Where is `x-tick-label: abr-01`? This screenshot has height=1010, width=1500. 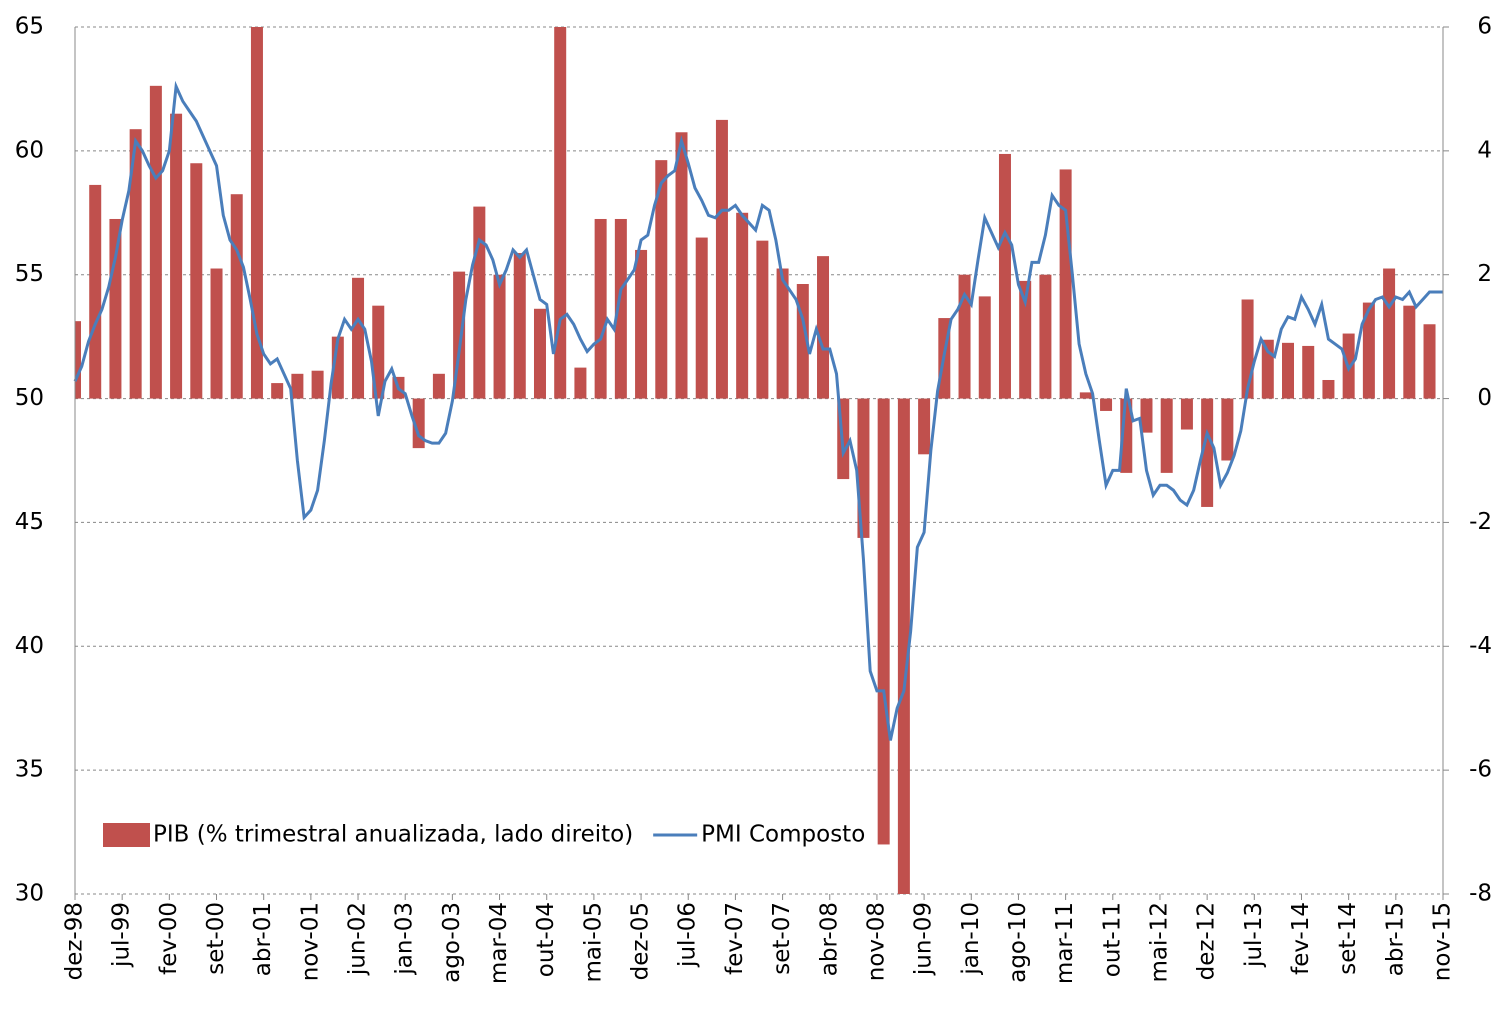
x-tick-label: abr-01 is located at coordinates (263, 939).